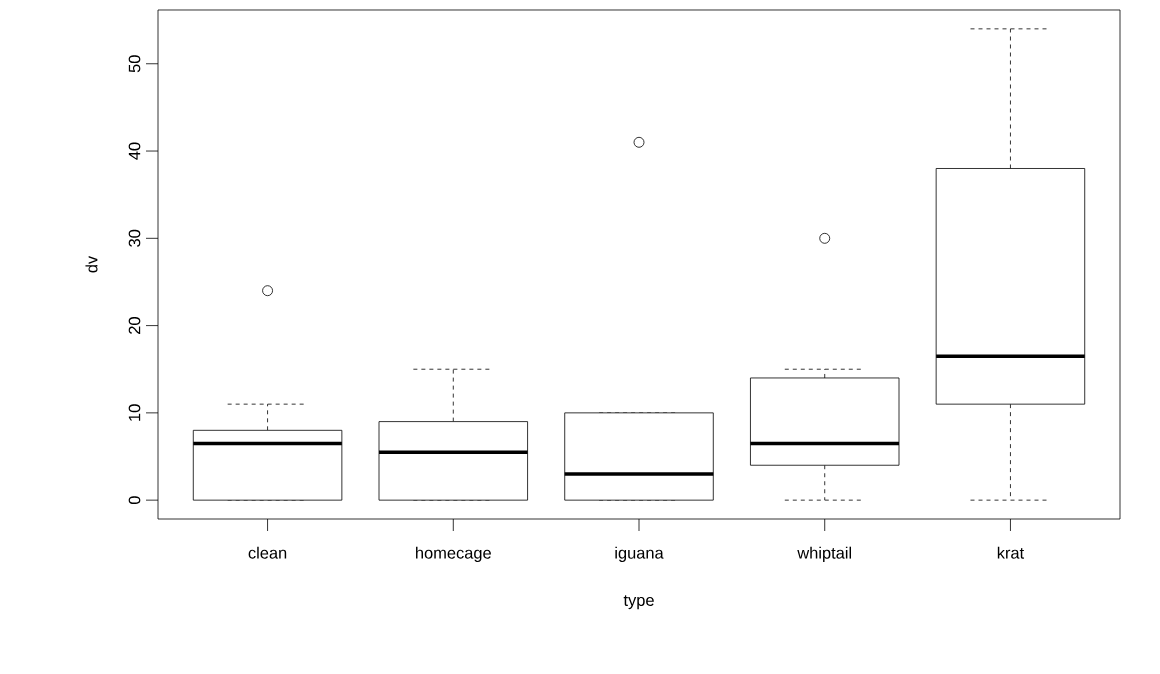 The width and height of the screenshot is (1160, 674). What do you see at coordinates (91, 264) in the screenshot?
I see `y-axis-title: dv` at bounding box center [91, 264].